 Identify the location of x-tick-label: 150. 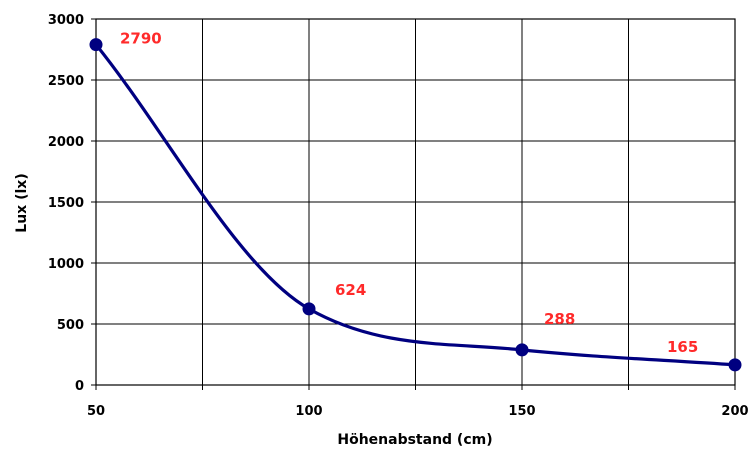
(521, 411).